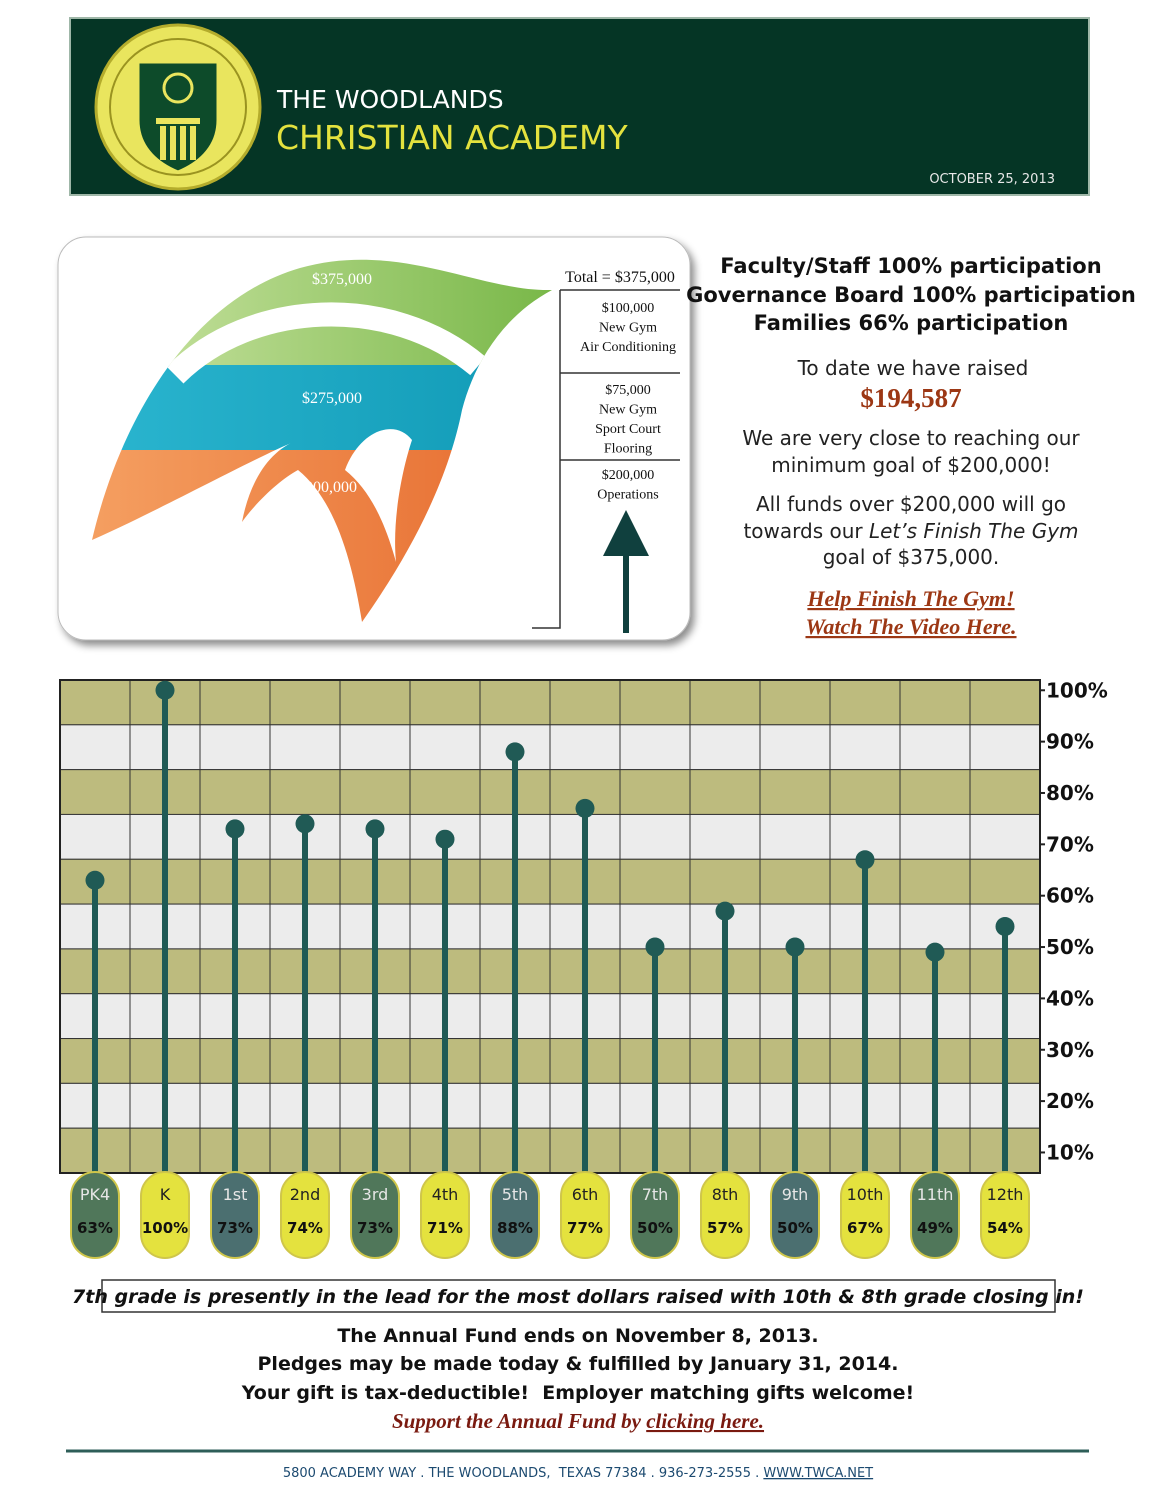 The height and width of the screenshot is (1496, 1156). Describe the element at coordinates (935, 1194) in the screenshot. I see `x-tick-label: 11th` at that location.